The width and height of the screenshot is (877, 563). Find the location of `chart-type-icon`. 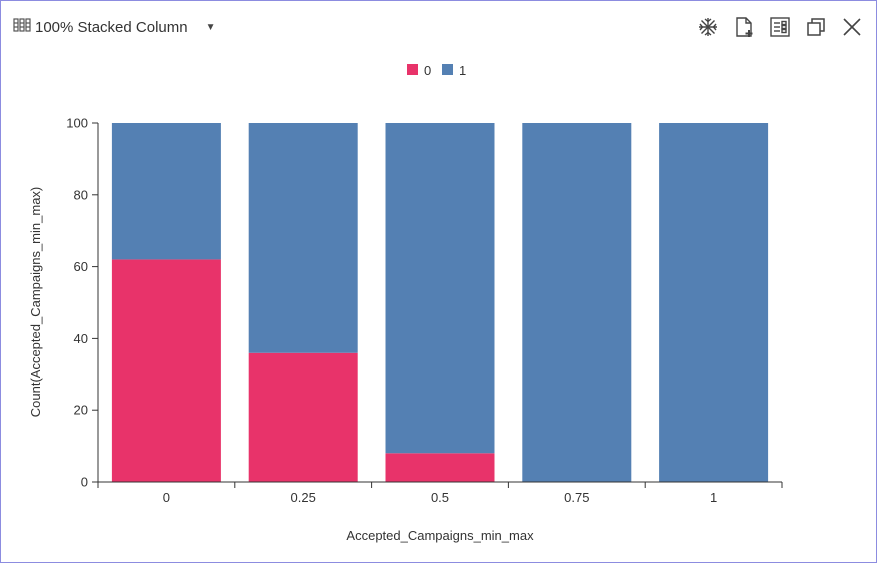

chart-type-icon is located at coordinates (22, 27).